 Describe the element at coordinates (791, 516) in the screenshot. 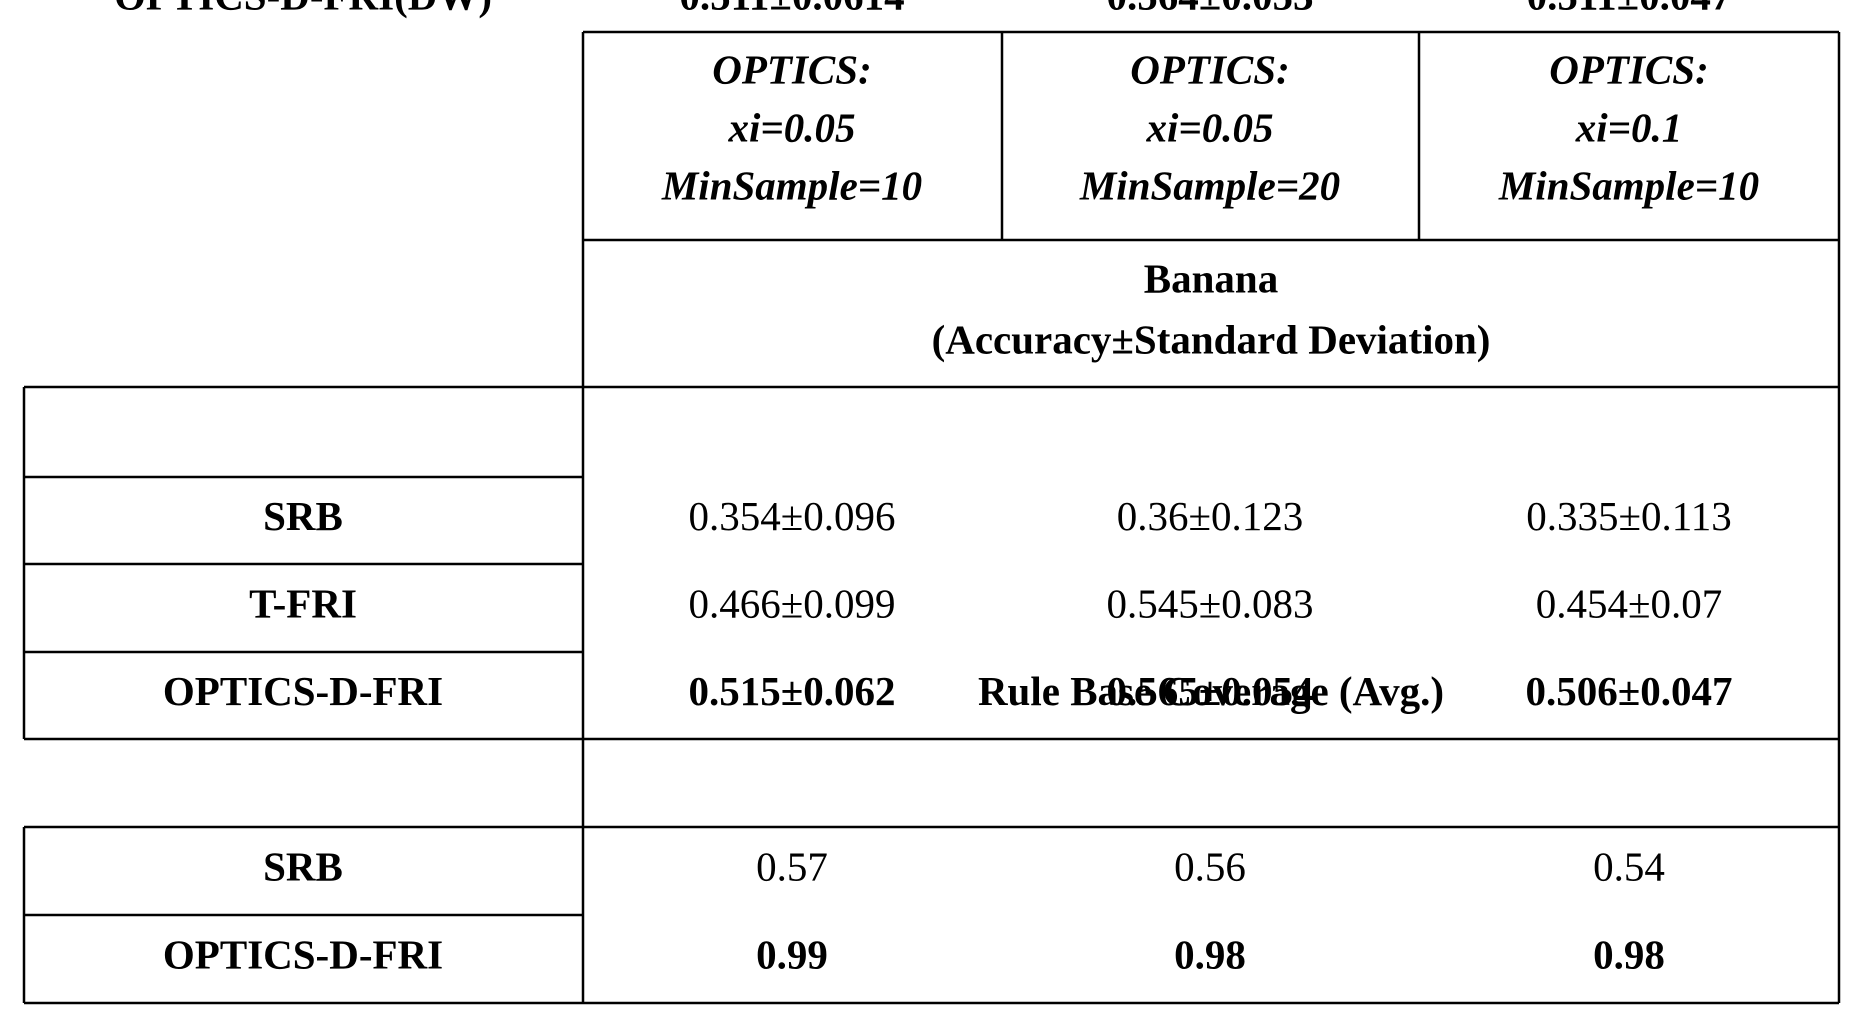

I see `cell: 0.354±0.096` at that location.